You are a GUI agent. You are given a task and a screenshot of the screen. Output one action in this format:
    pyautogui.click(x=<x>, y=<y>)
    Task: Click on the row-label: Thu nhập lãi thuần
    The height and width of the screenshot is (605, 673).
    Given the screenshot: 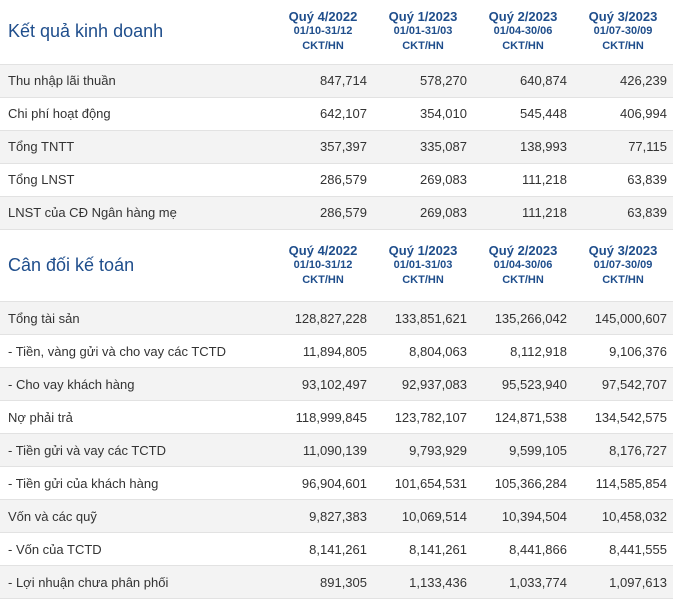 What is the action you would take?
    pyautogui.click(x=62, y=80)
    